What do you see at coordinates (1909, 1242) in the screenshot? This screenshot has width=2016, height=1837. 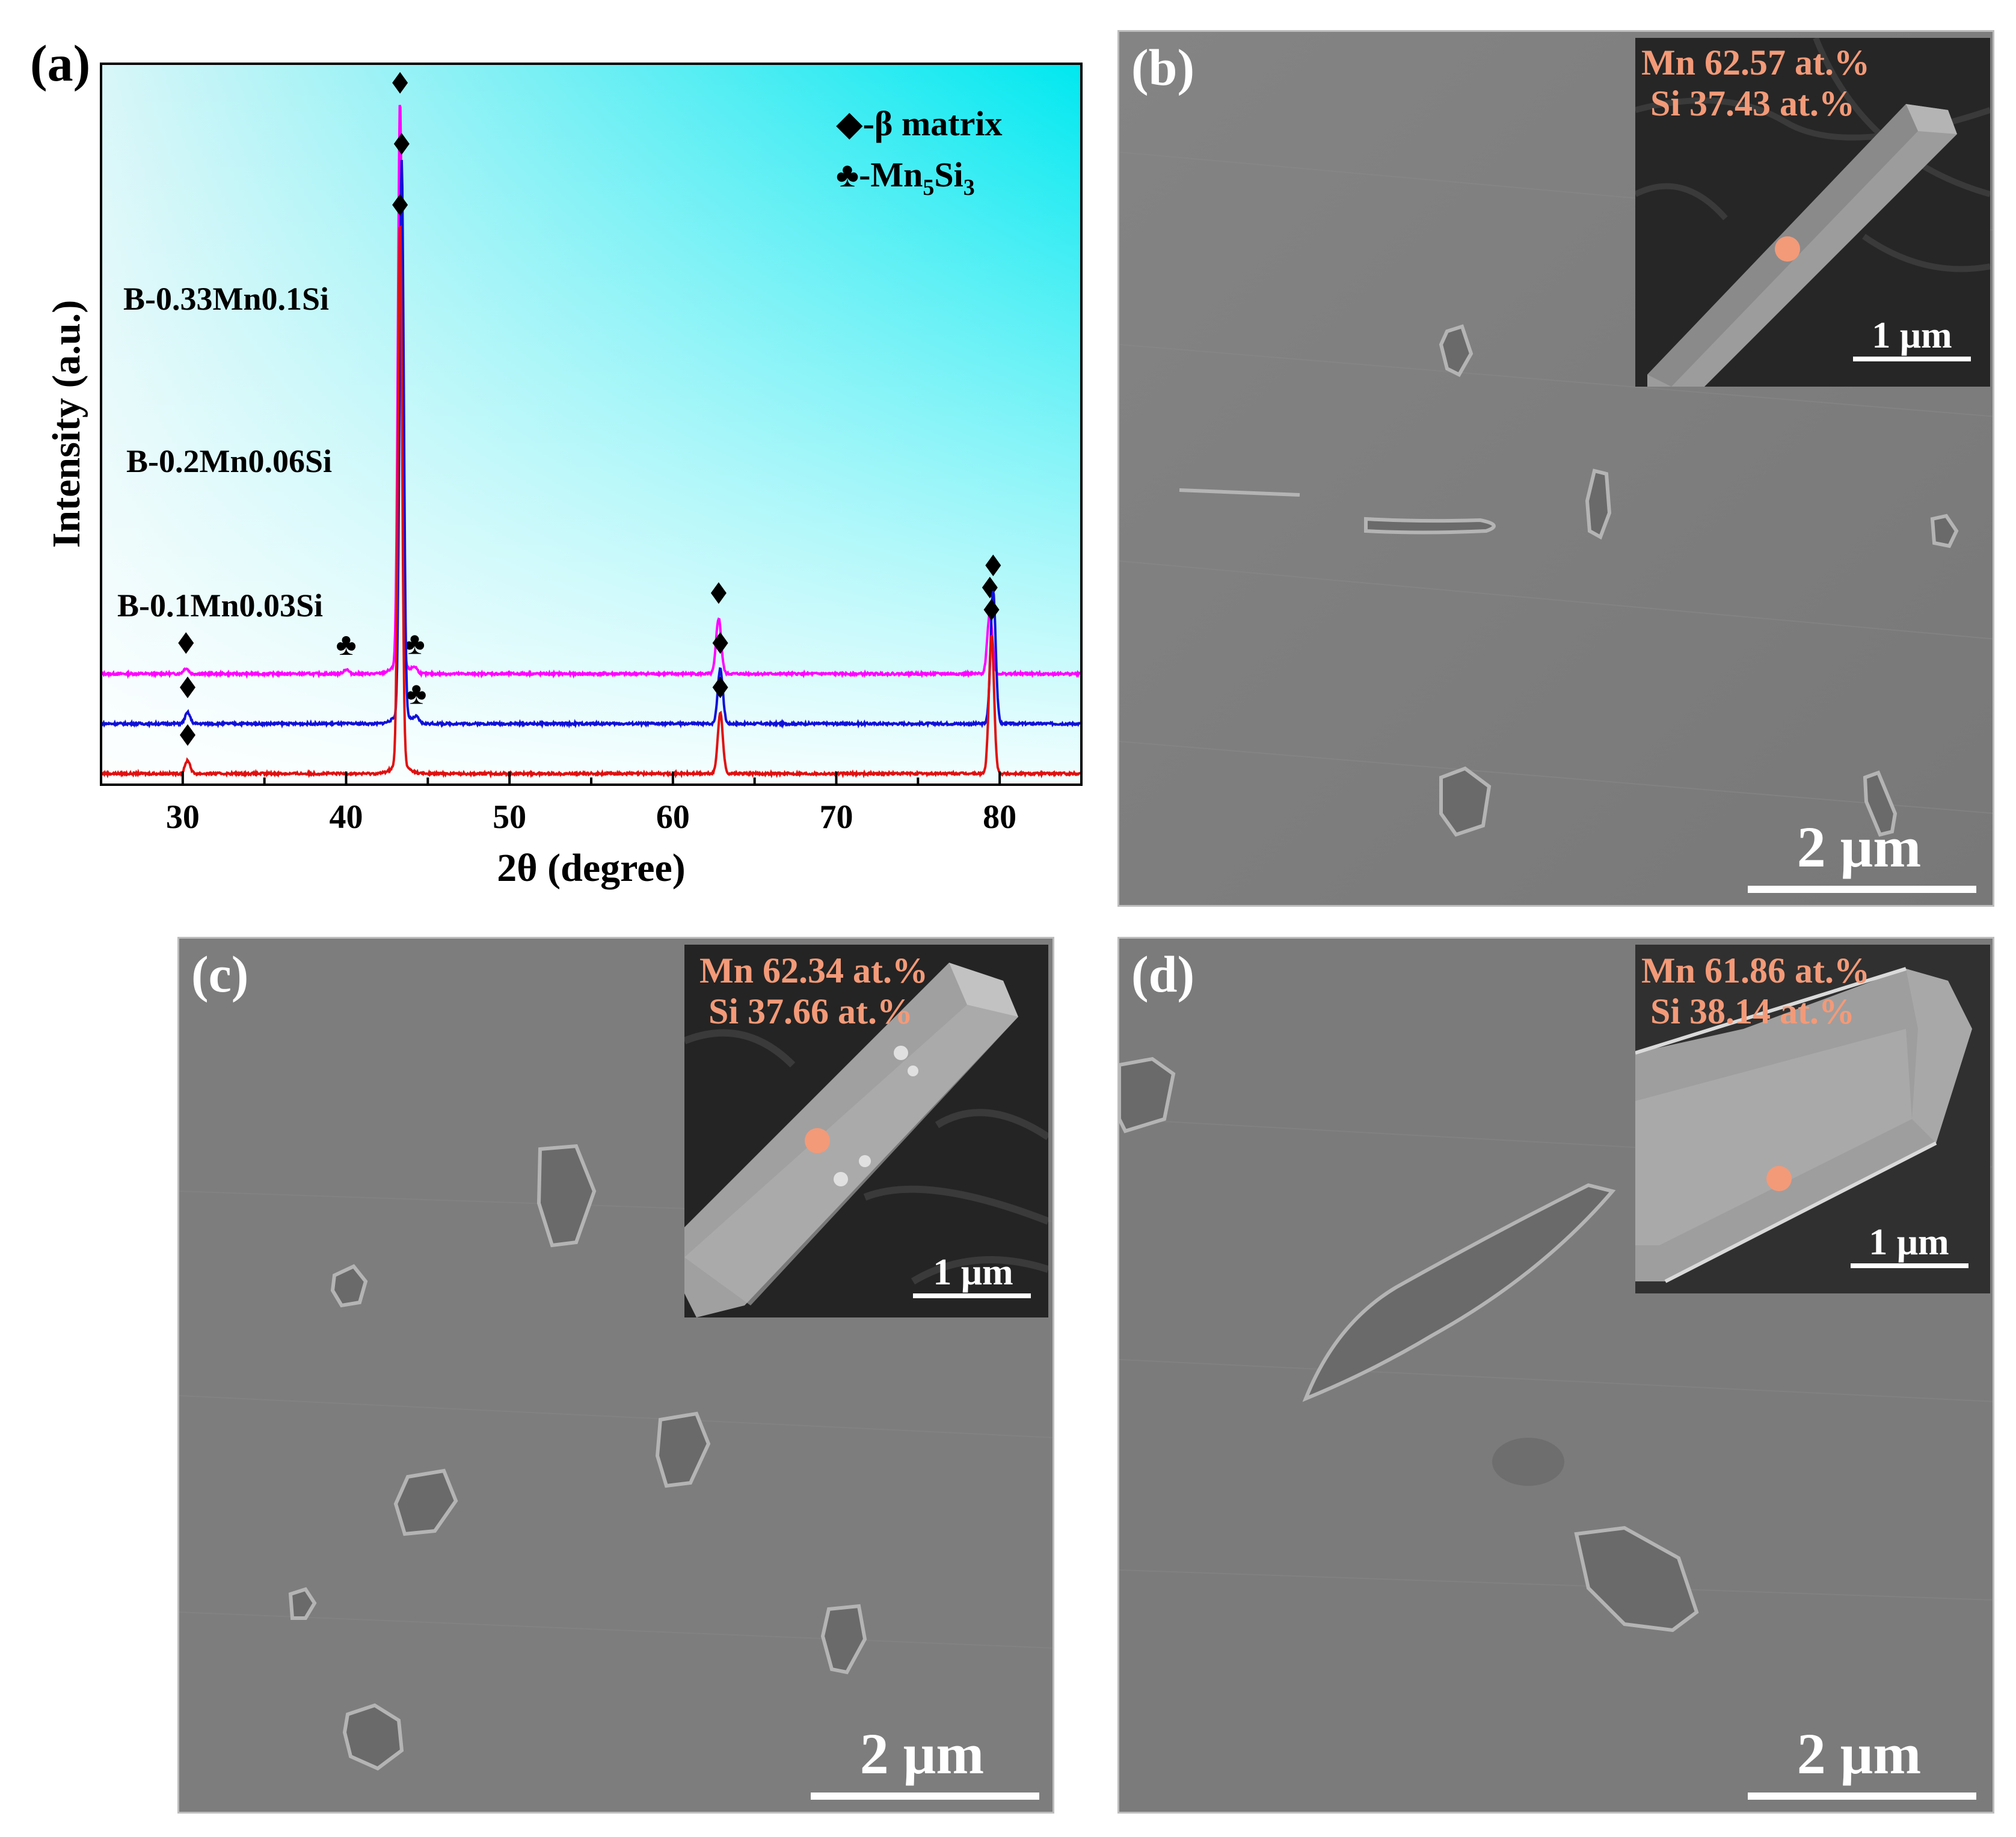 I see `inset-d-scale-label: 1 μm` at bounding box center [1909, 1242].